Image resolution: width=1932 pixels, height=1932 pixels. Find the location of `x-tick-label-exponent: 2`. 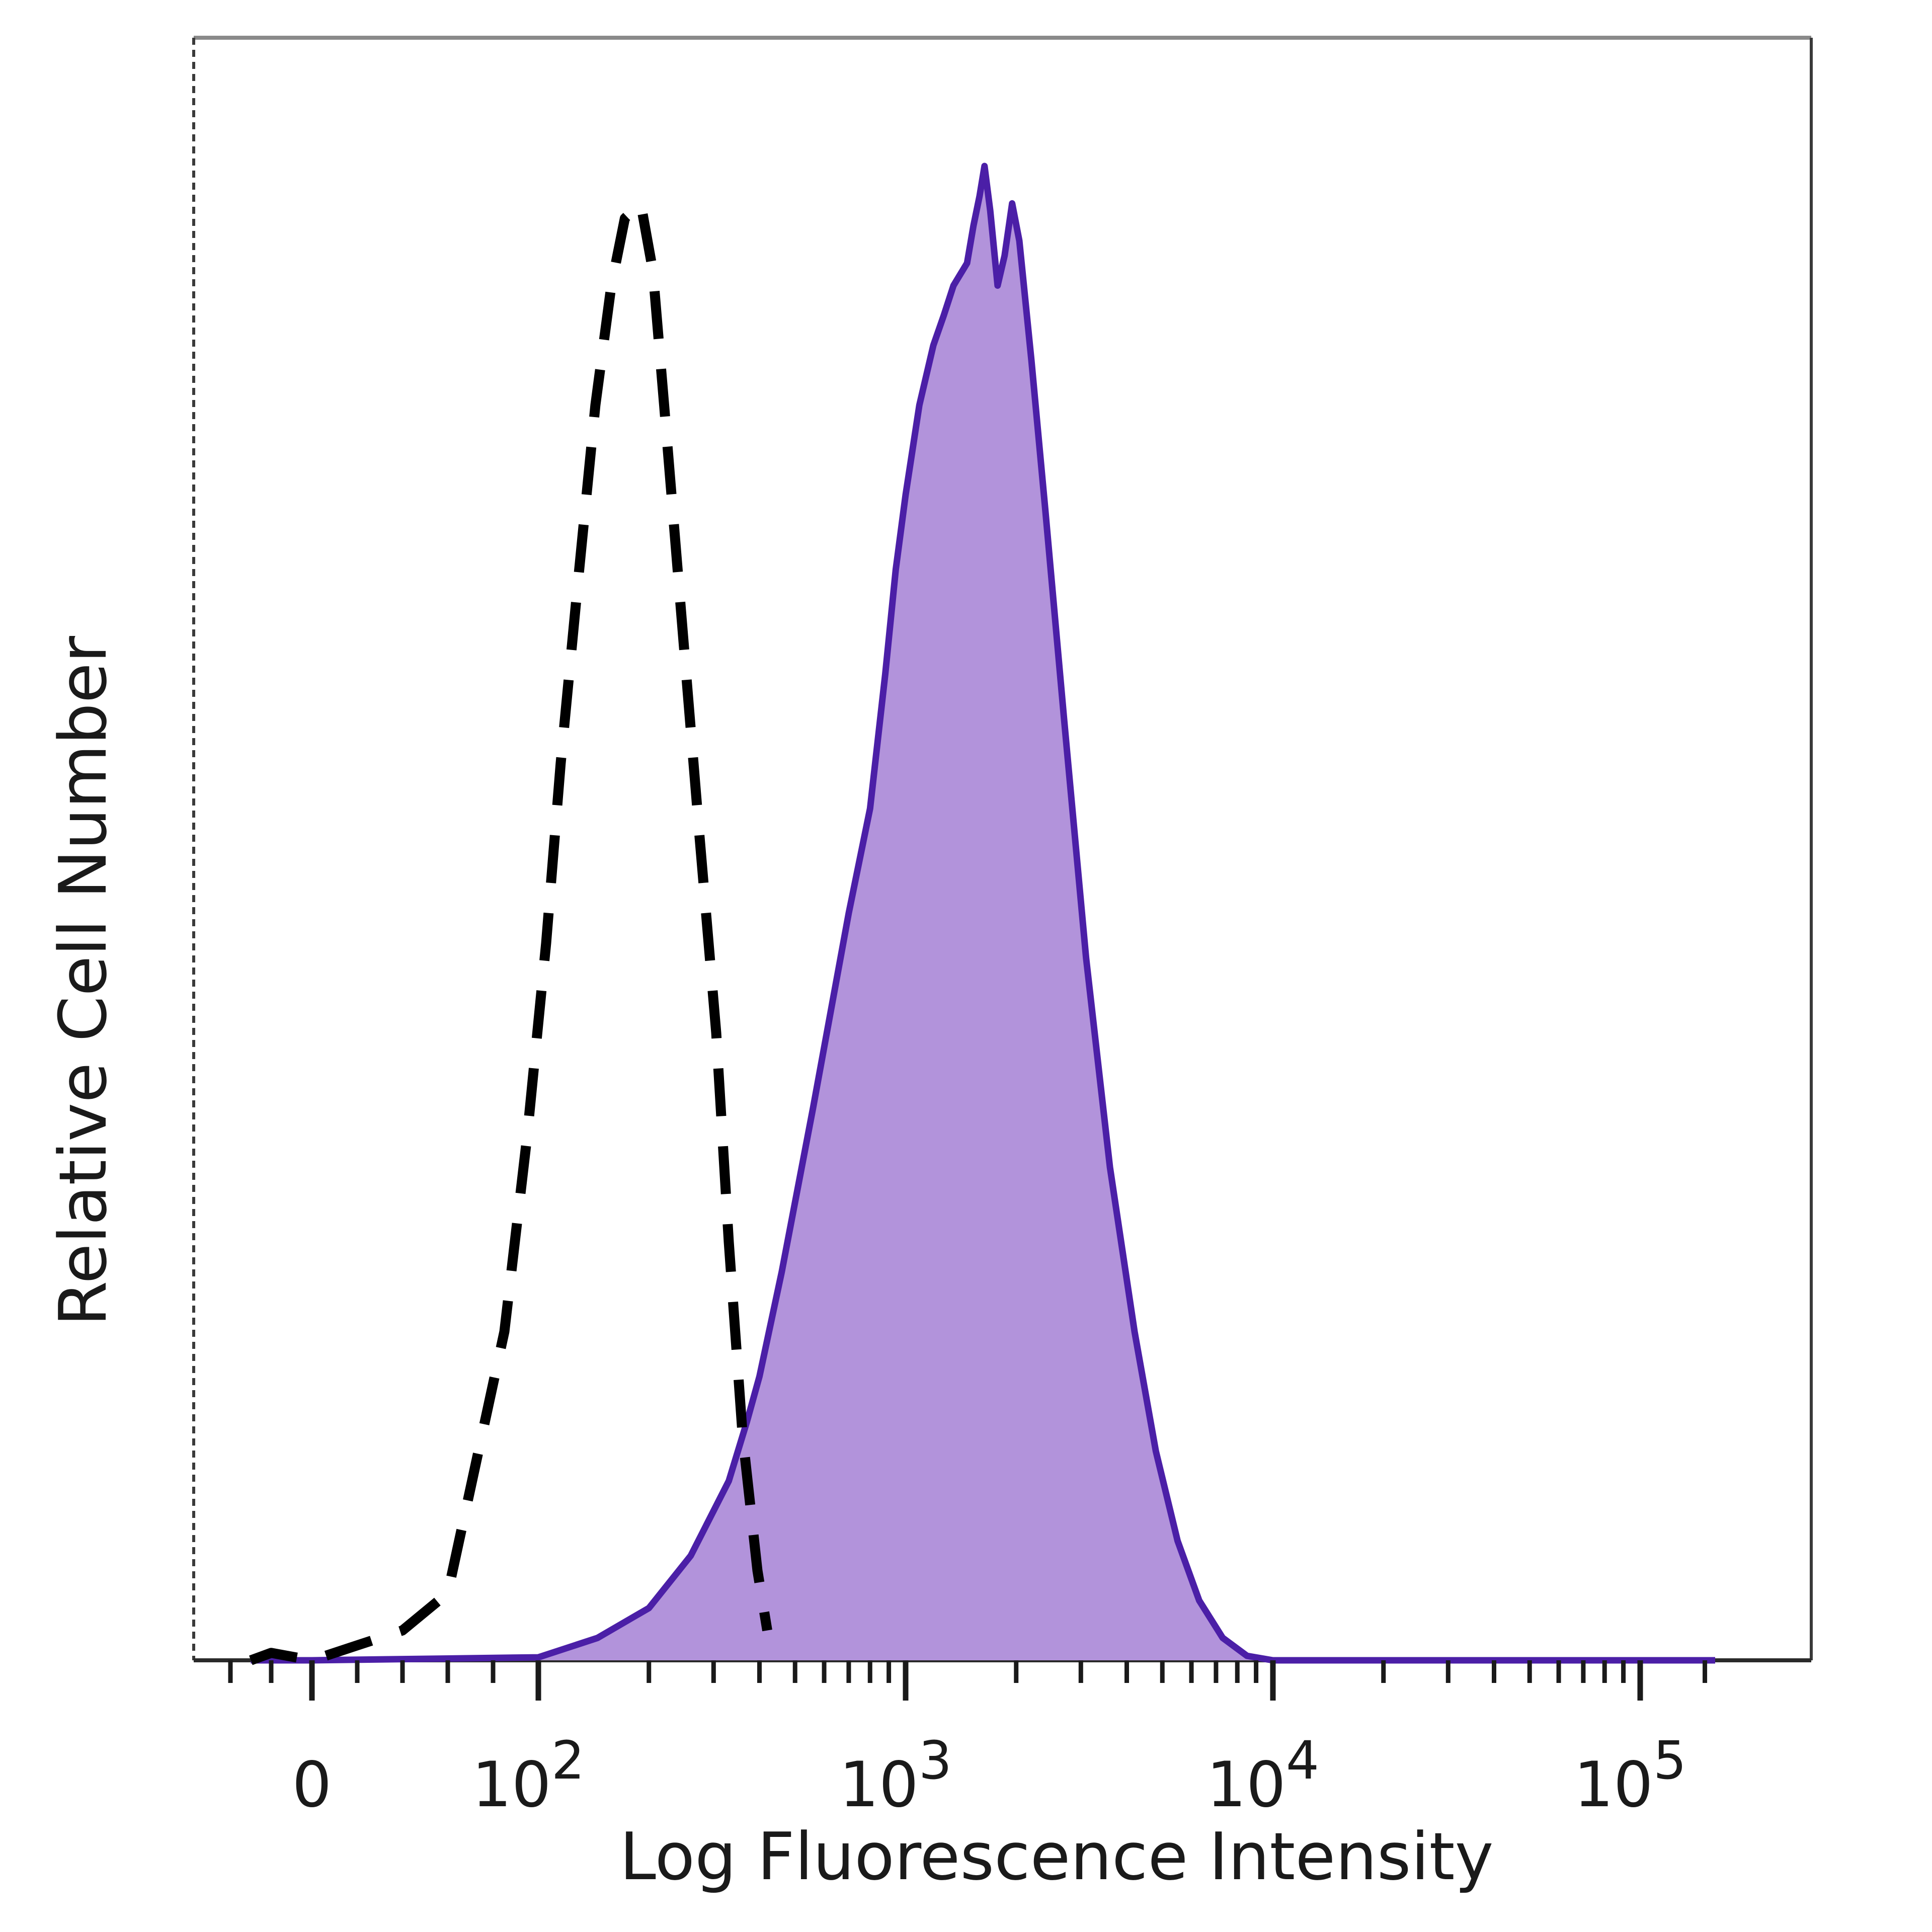

x-tick-label-exponent: 2 is located at coordinates (568, 1760).